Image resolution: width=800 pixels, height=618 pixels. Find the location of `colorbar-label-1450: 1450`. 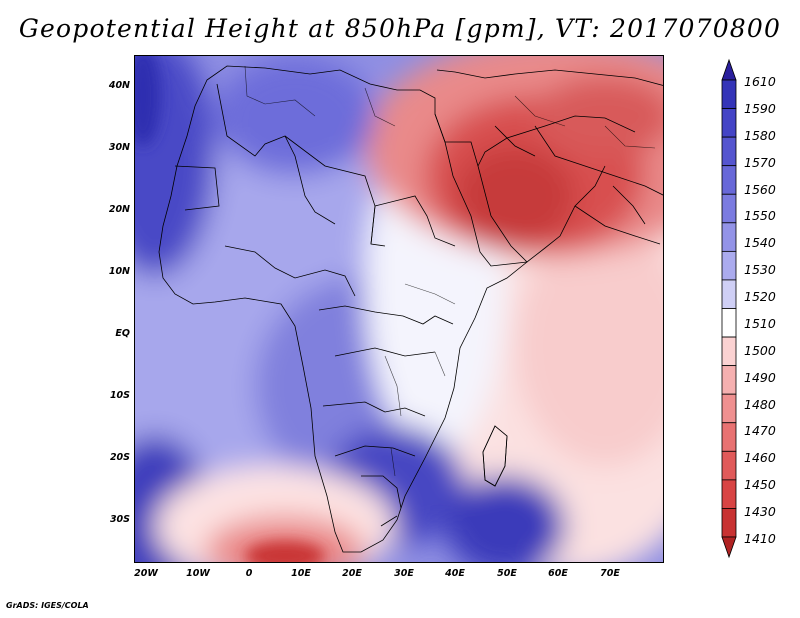

colorbar-label-1450: 1450 is located at coordinates (760, 485).